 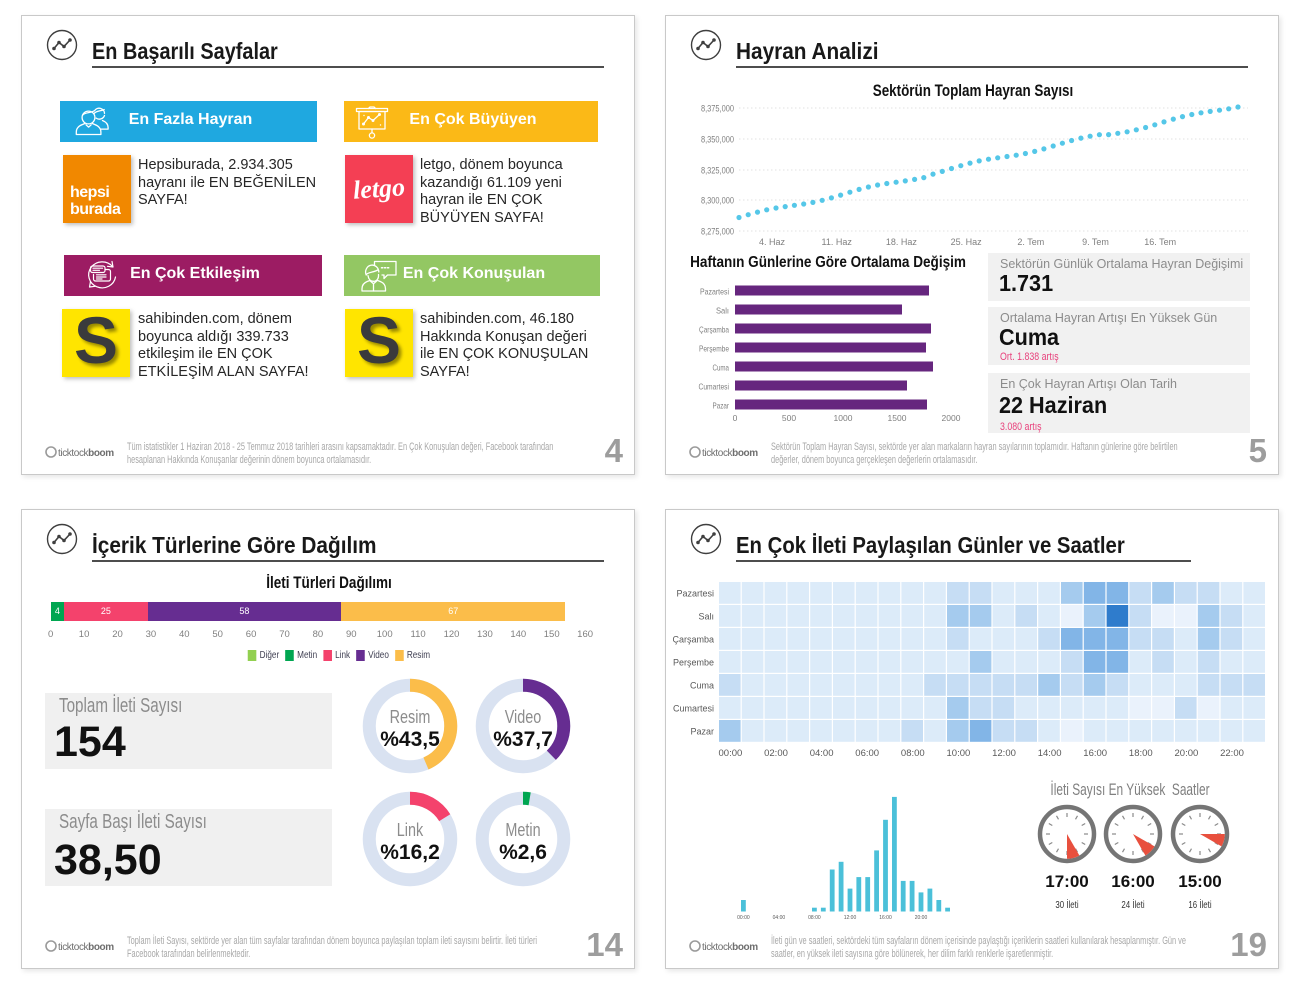 I want to click on svg-text: 8,300,000, so click(x=717, y=201).